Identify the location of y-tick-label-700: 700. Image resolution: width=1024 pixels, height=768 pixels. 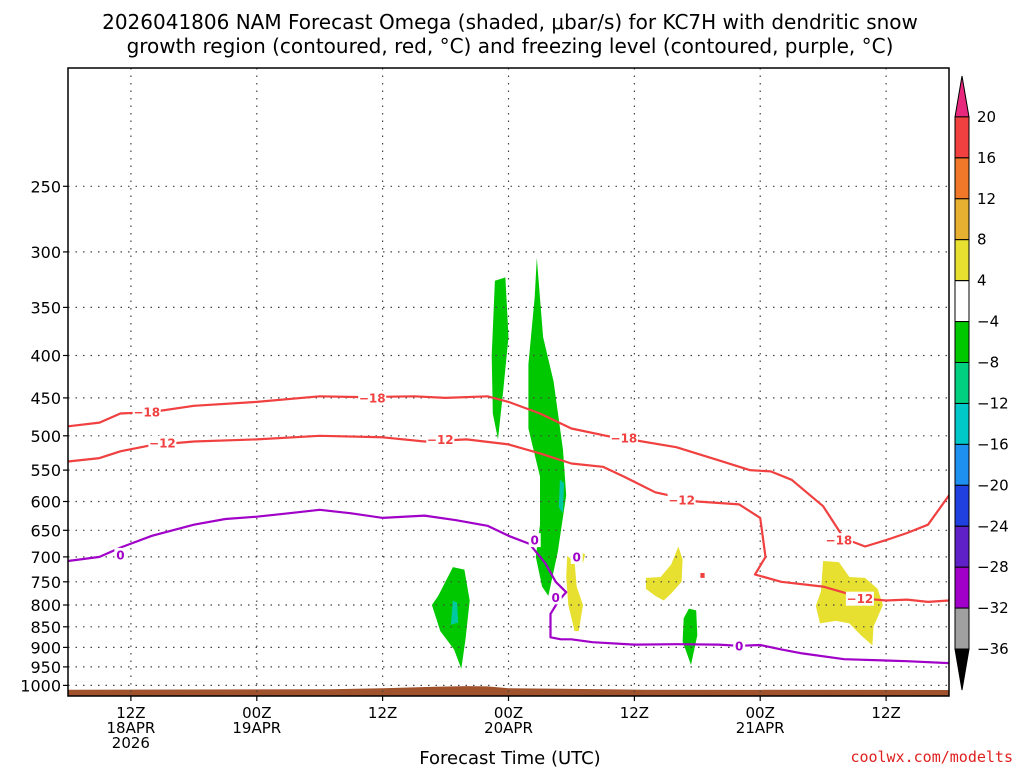
(45, 557).